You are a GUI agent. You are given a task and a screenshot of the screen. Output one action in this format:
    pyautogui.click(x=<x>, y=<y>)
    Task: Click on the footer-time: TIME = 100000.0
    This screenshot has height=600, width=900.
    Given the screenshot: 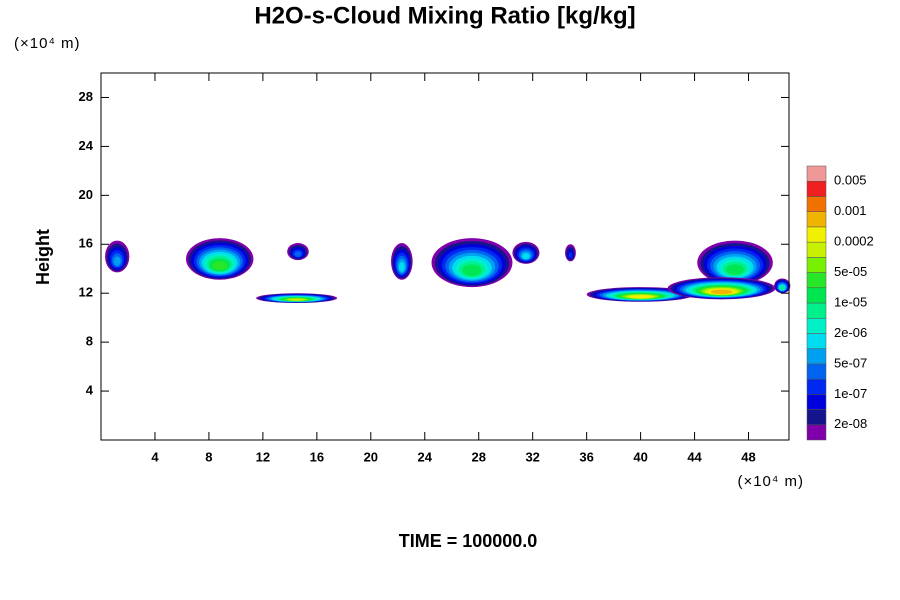 What is the action you would take?
    pyautogui.click(x=468, y=541)
    